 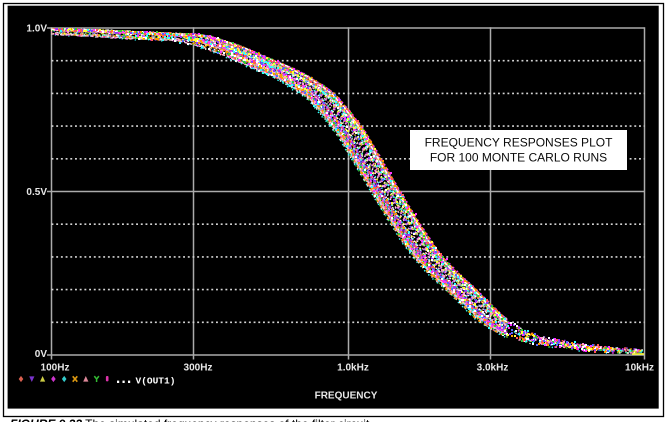 What do you see at coordinates (55, 367) in the screenshot?
I see `svg-text: 100Hz` at bounding box center [55, 367].